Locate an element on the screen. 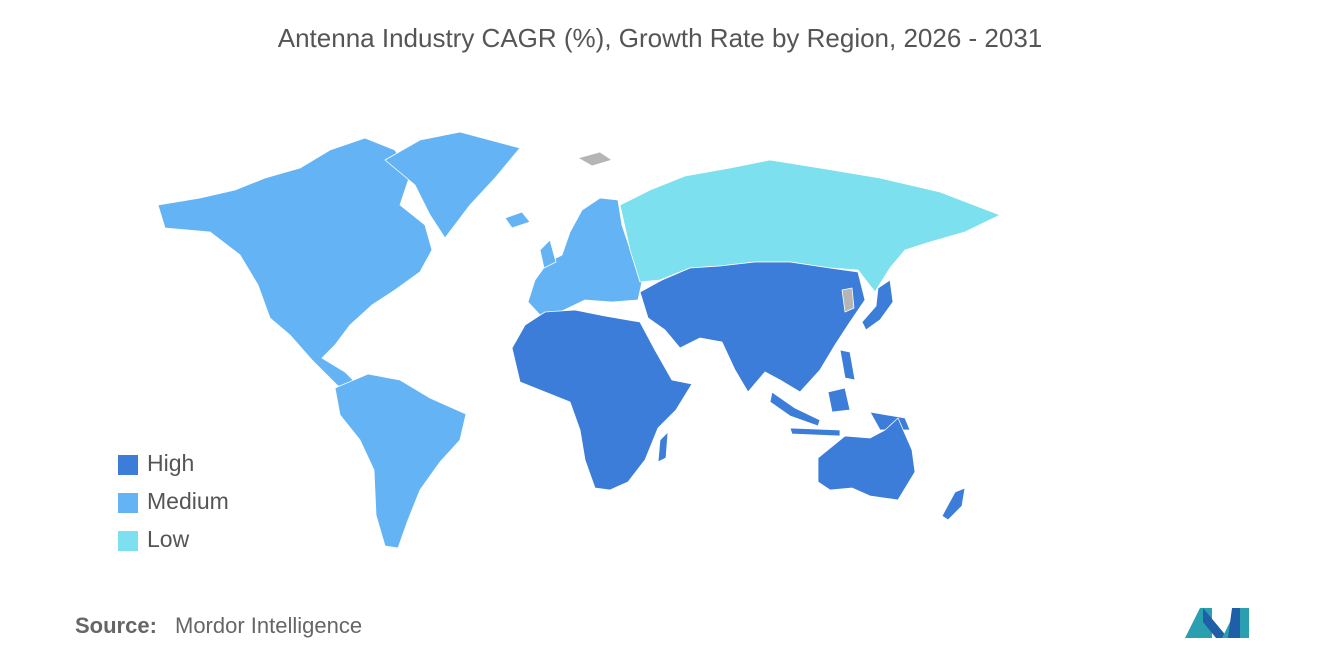  legend-label: Low is located at coordinates (168, 539).